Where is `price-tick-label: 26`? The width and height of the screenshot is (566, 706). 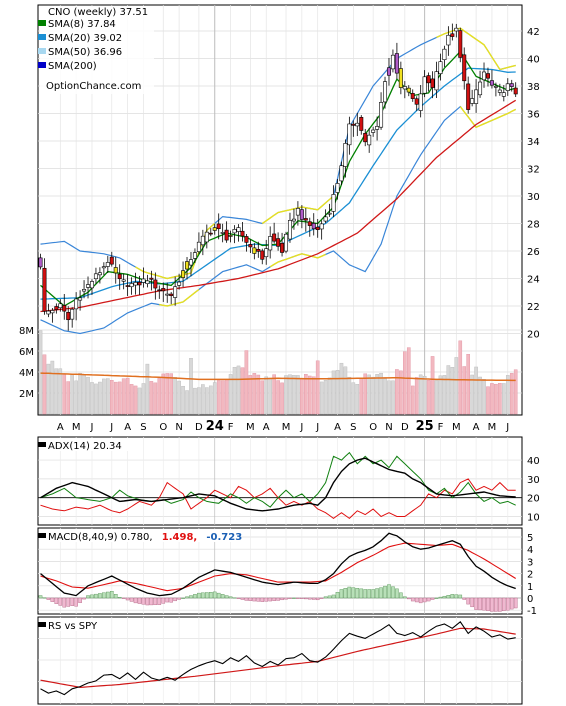 price-tick-label: 26 is located at coordinates (533, 252).